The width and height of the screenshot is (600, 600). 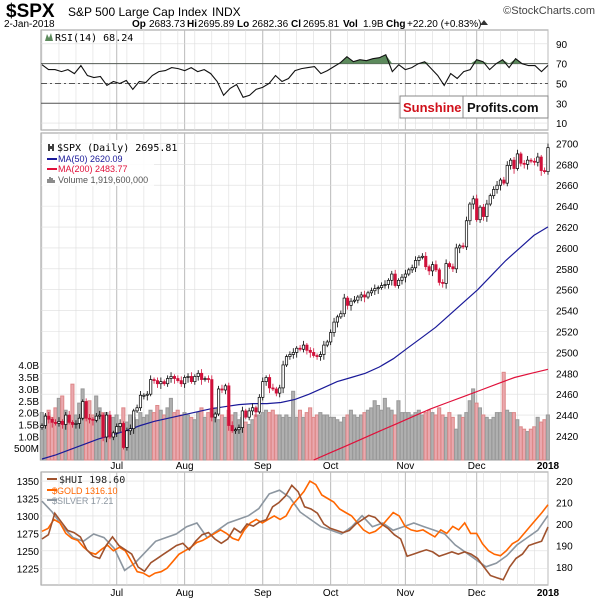 What do you see at coordinates (567, 312) in the screenshot?
I see `price-tick-label: 2540` at bounding box center [567, 312].